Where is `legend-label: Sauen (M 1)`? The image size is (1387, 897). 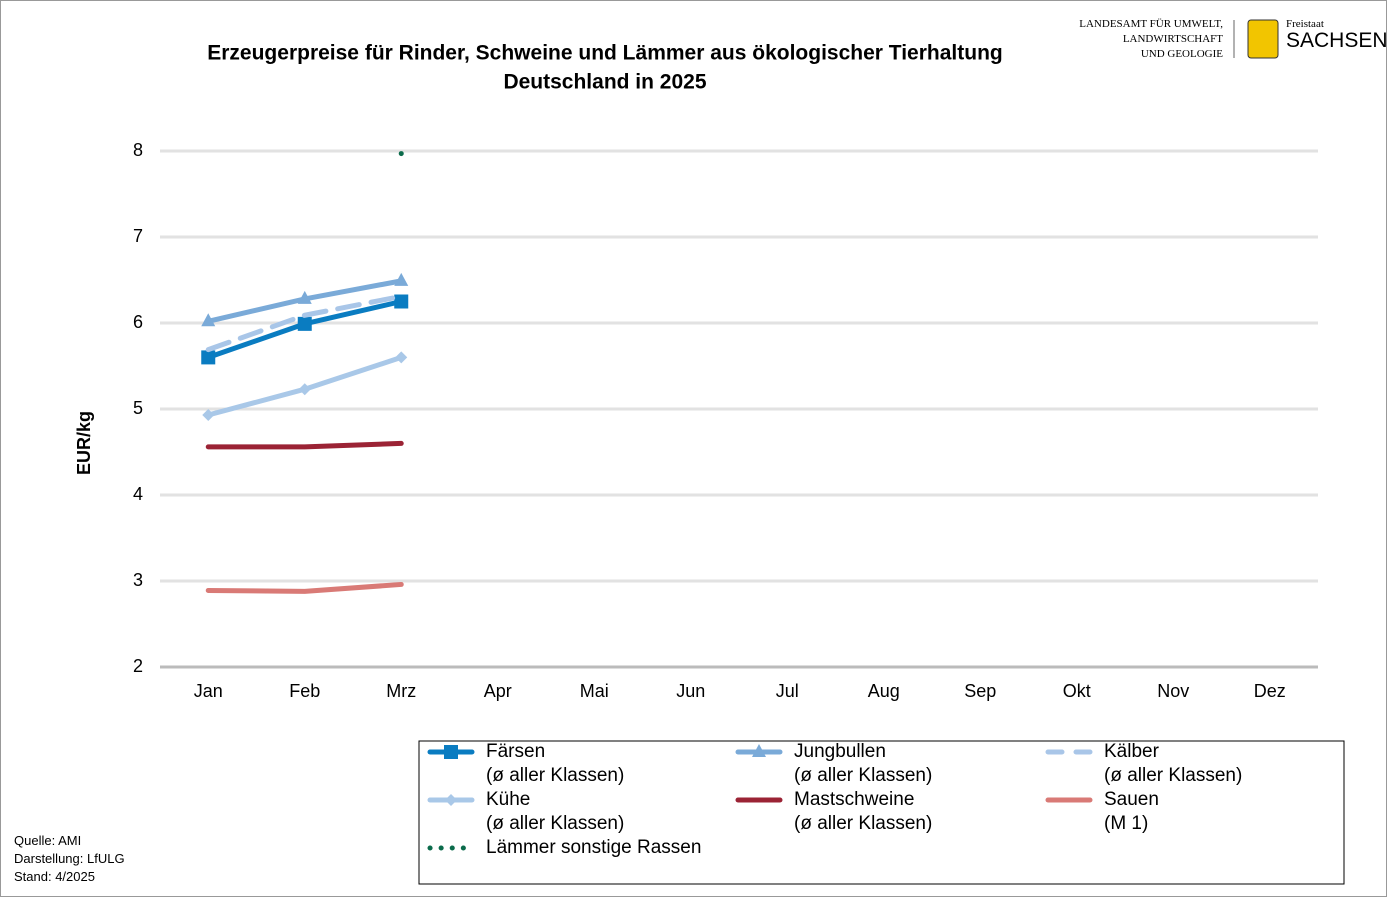
legend-label: Sauen (M 1) is located at coordinates (1131, 811).